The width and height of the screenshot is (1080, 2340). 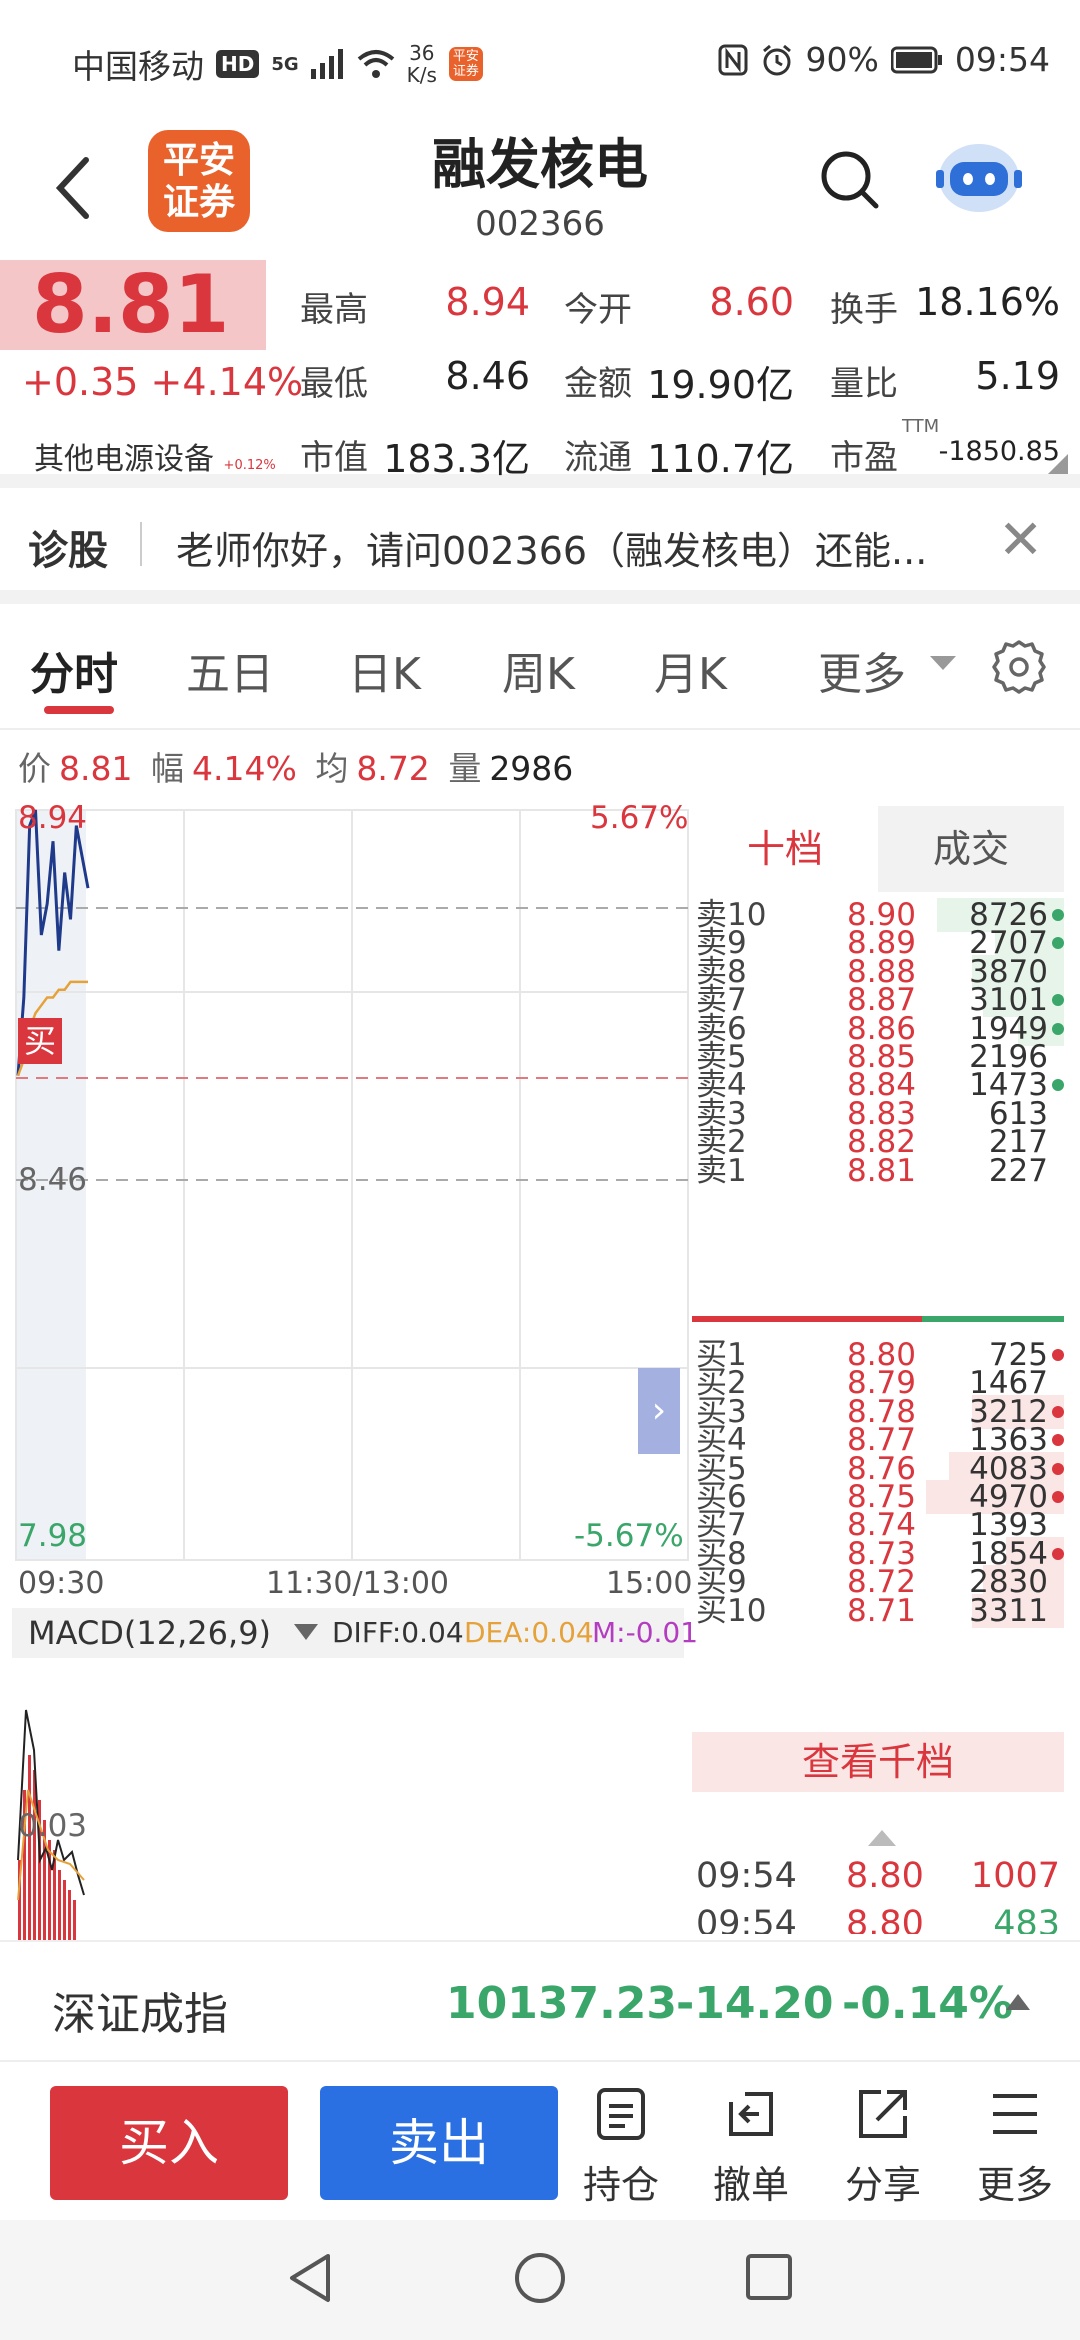 I want to click on level-label: 卖9, so click(x=721, y=943).